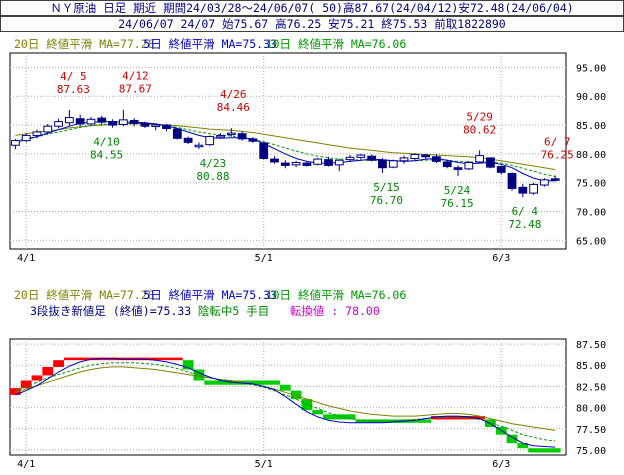 This screenshot has height=475, width=624. I want to click on peak-value-label: 80.88, so click(212, 176).